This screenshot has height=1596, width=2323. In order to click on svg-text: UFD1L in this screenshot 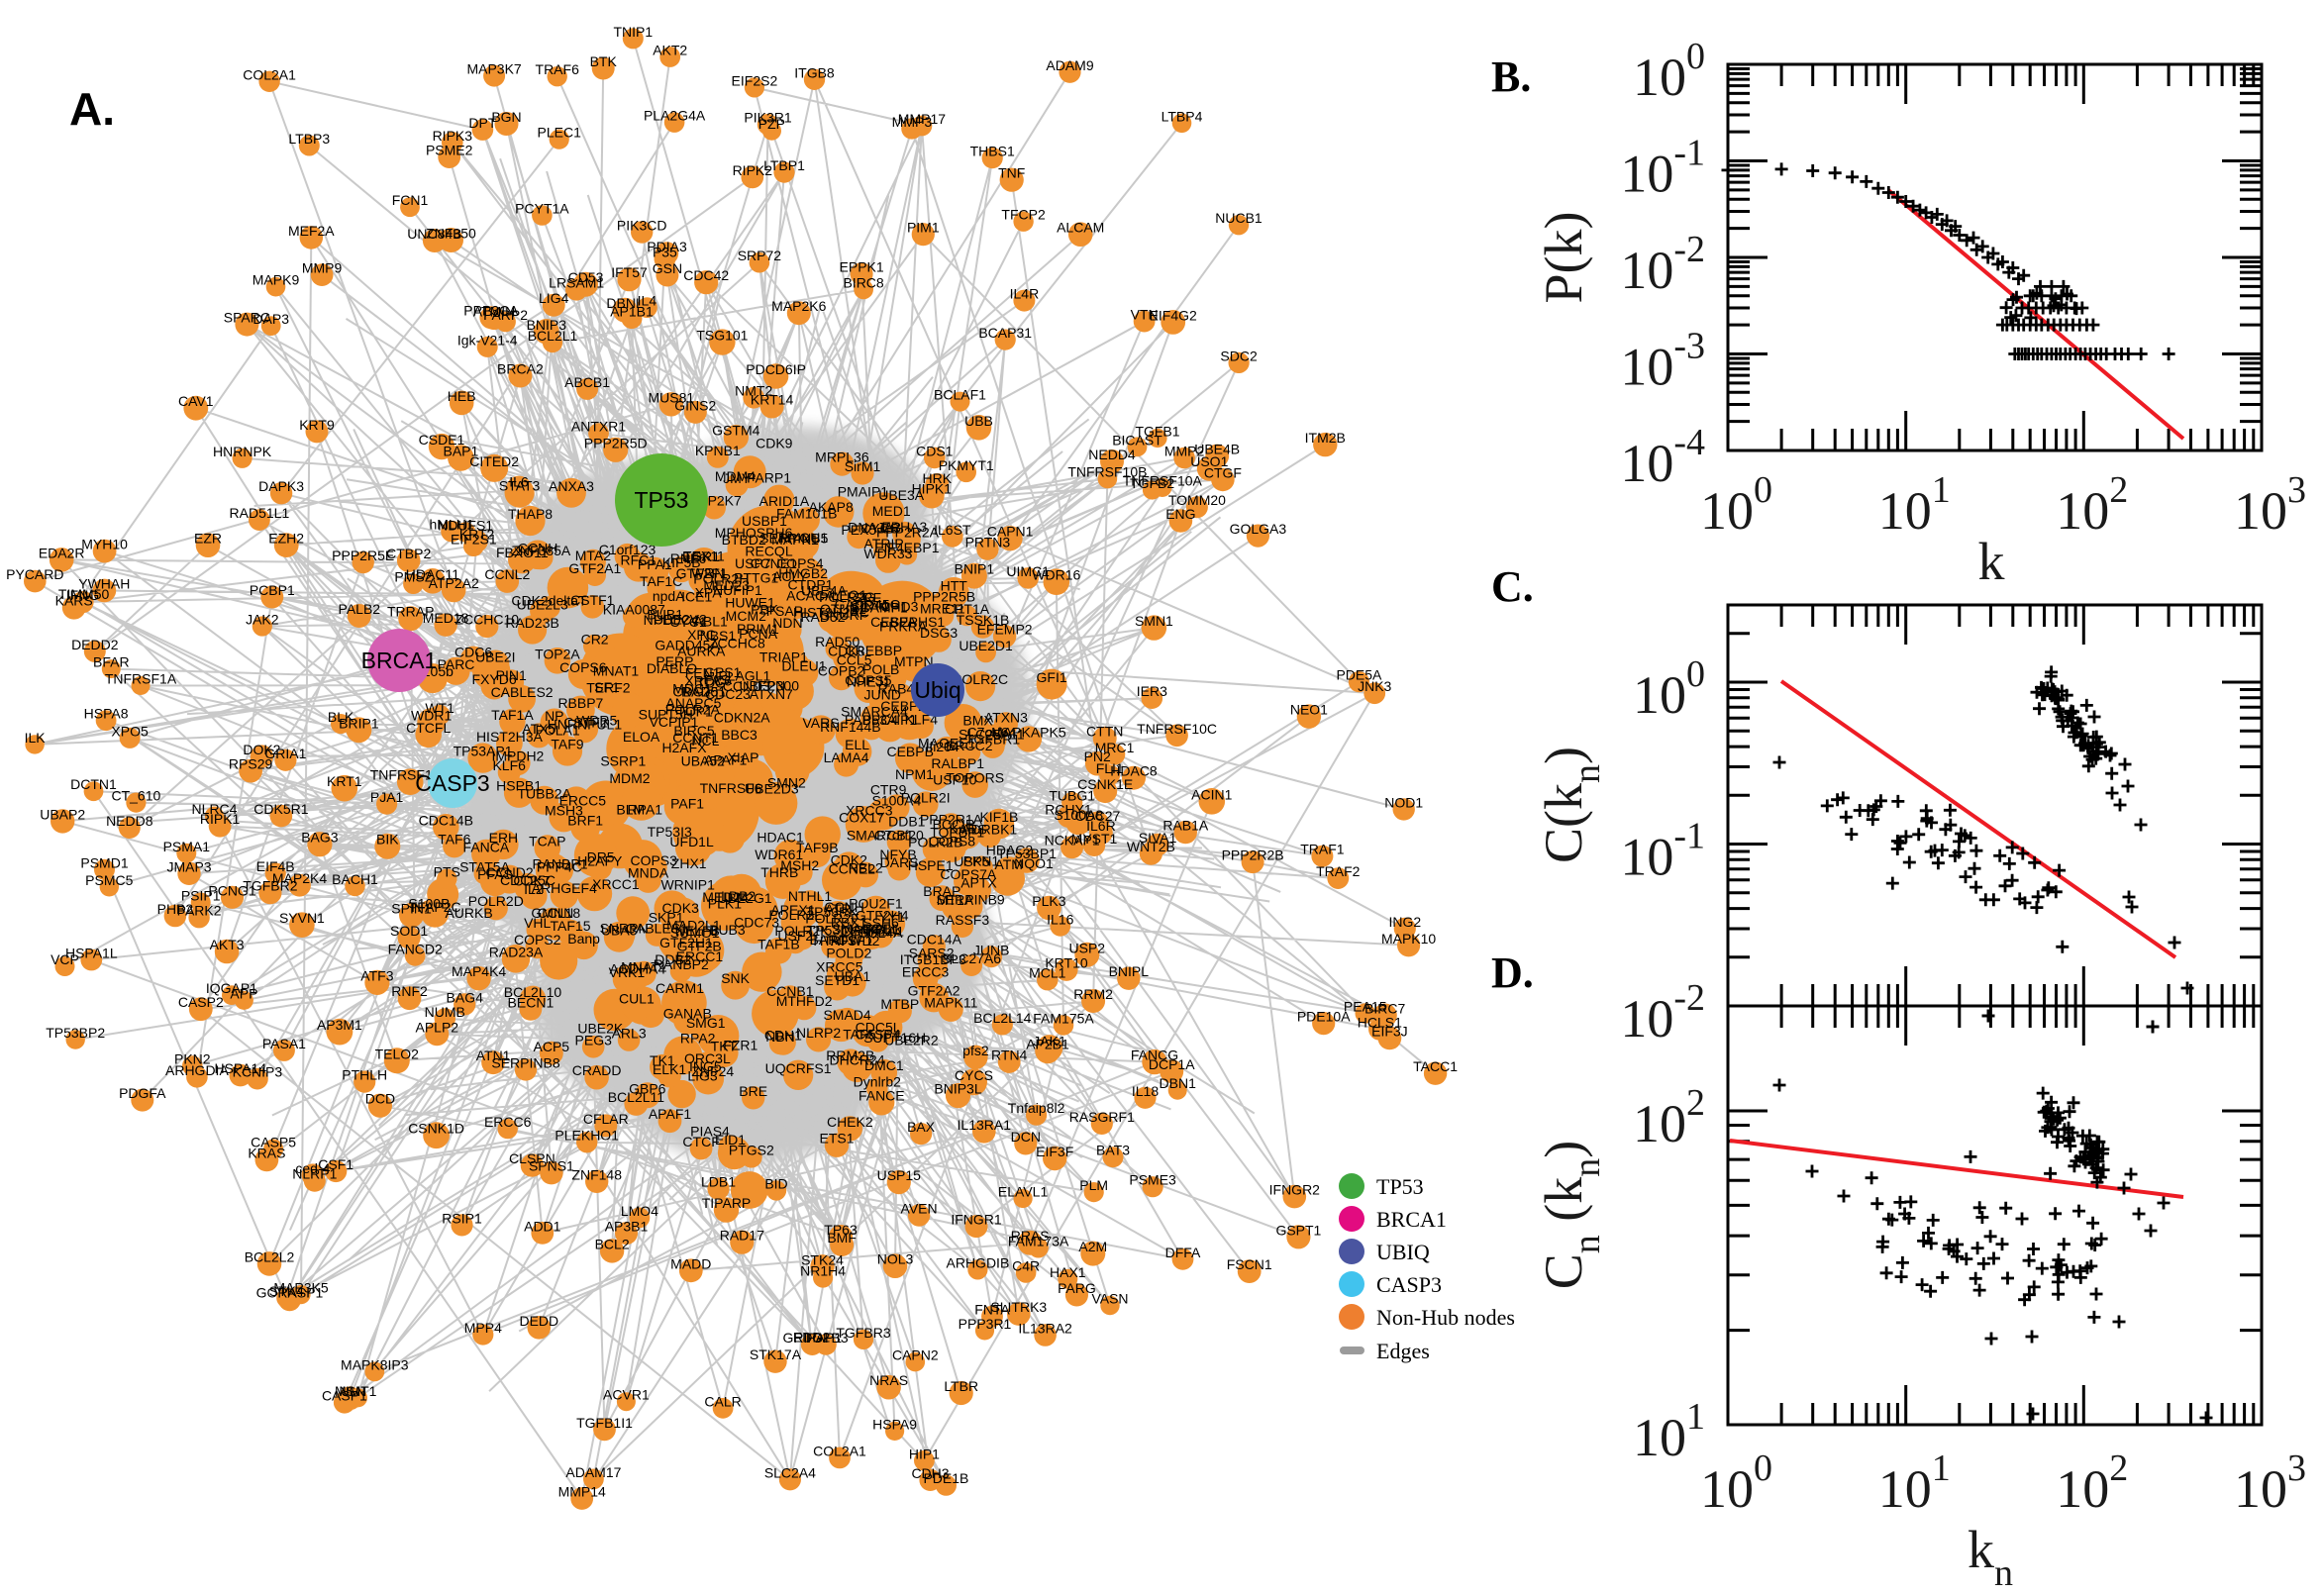, I will do `click(691, 841)`.